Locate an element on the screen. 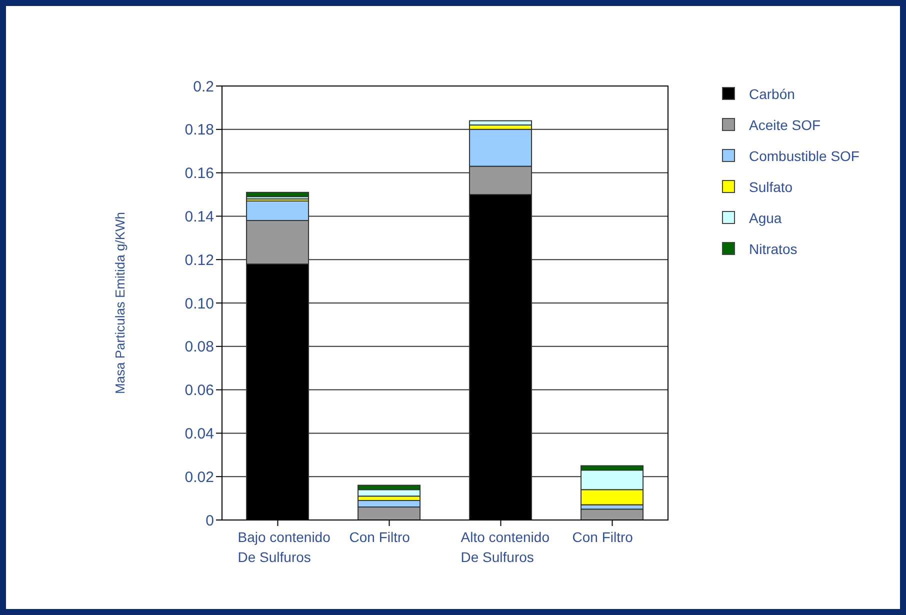  y-tick-label: 0.12 is located at coordinates (199, 260).